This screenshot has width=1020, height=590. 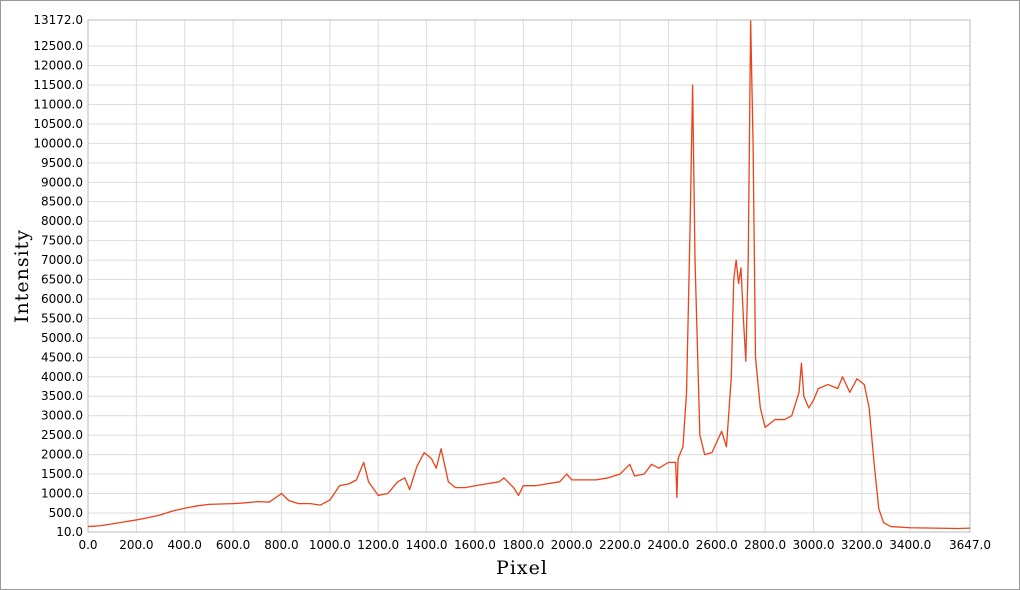 I want to click on y-tick-label: 10500.0, so click(x=58, y=124).